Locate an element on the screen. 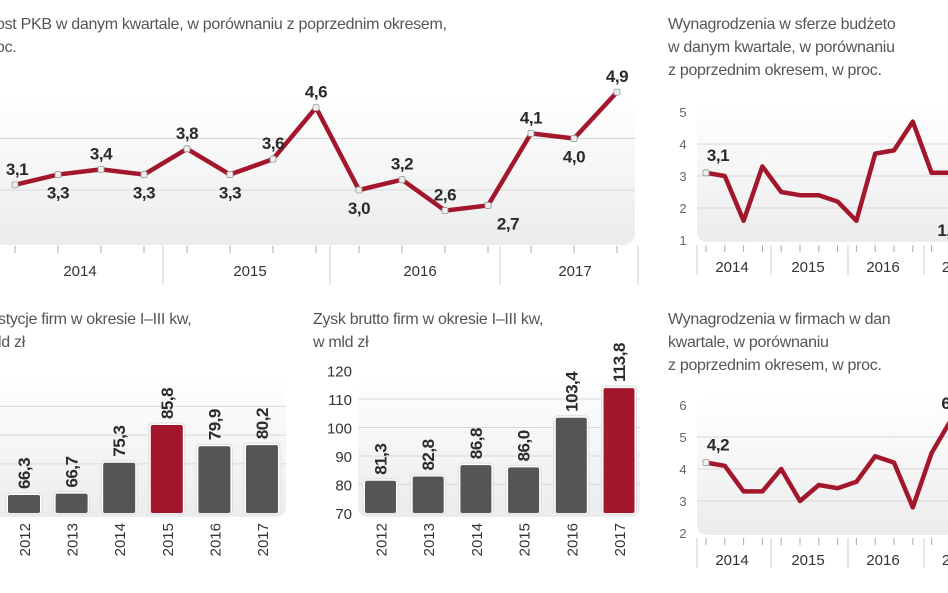 The width and height of the screenshot is (948, 593). title-line: w danym kwartale, w porównaniu is located at coordinates (781, 47).